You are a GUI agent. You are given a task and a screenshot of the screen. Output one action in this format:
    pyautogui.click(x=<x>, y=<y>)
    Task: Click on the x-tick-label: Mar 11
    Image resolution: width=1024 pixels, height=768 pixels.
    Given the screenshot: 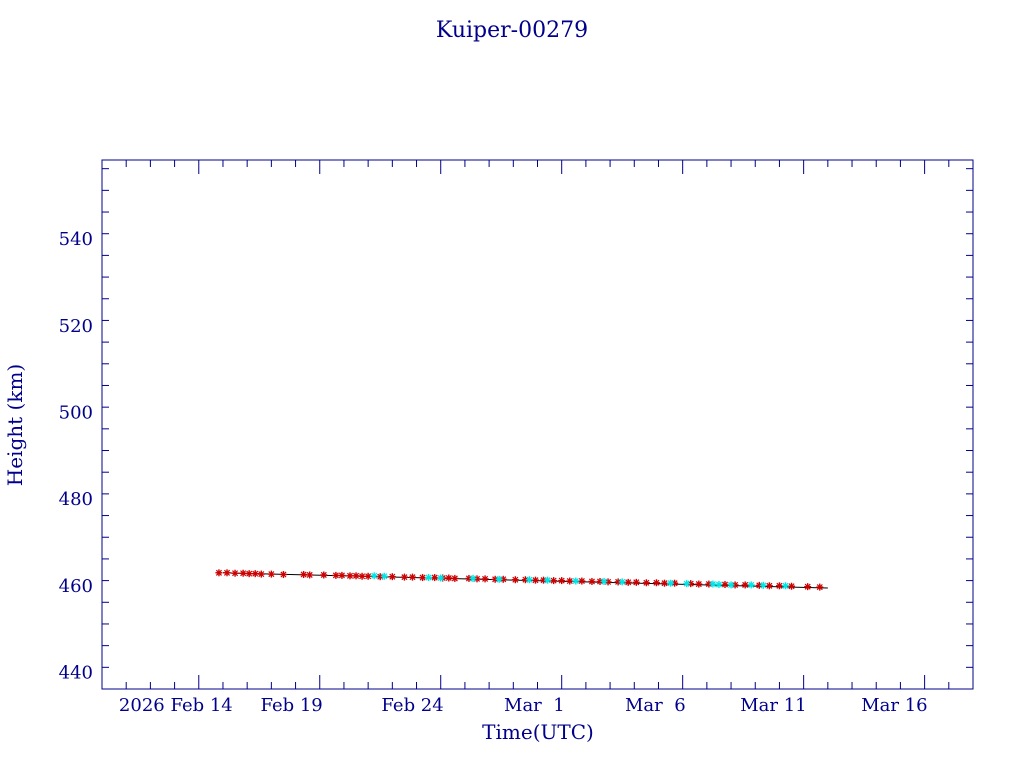 What is the action you would take?
    pyautogui.click(x=773, y=705)
    